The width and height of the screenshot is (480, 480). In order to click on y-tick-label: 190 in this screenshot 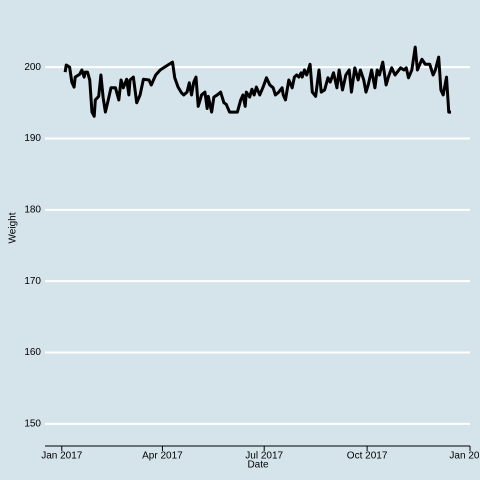, I will do `click(32, 138)`.